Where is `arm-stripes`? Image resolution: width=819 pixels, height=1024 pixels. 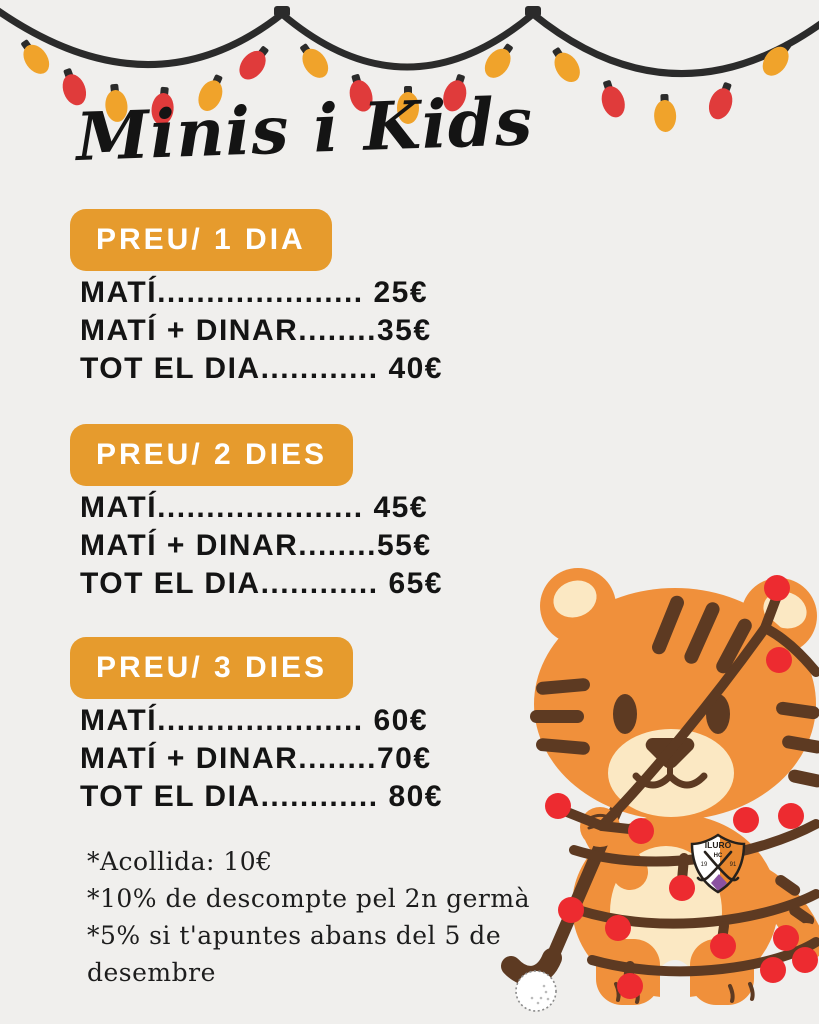
arm-stripes is located at coordinates (795, 900).